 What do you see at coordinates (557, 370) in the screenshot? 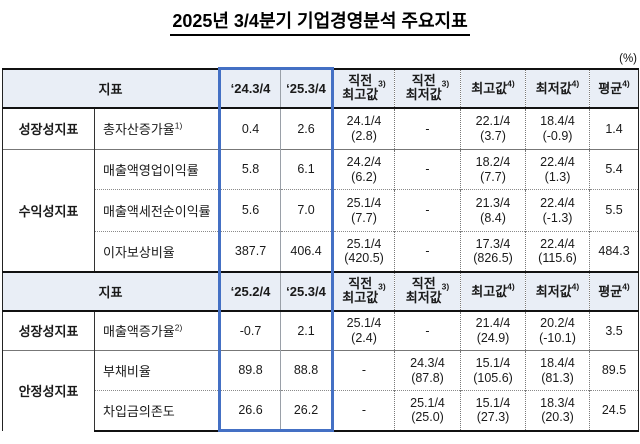
I see `value-cell: 18.4/4 (81.3)` at bounding box center [557, 370].